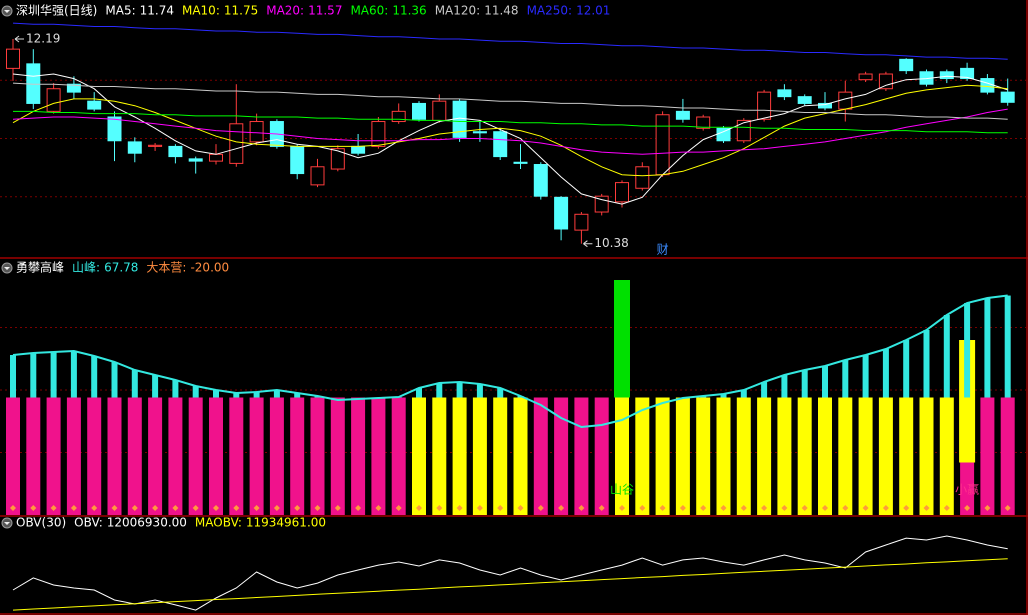 Image resolution: width=1028 pixels, height=615 pixels. What do you see at coordinates (147, 523) in the screenshot?
I see `legend-value: 12006930.00` at bounding box center [147, 523].